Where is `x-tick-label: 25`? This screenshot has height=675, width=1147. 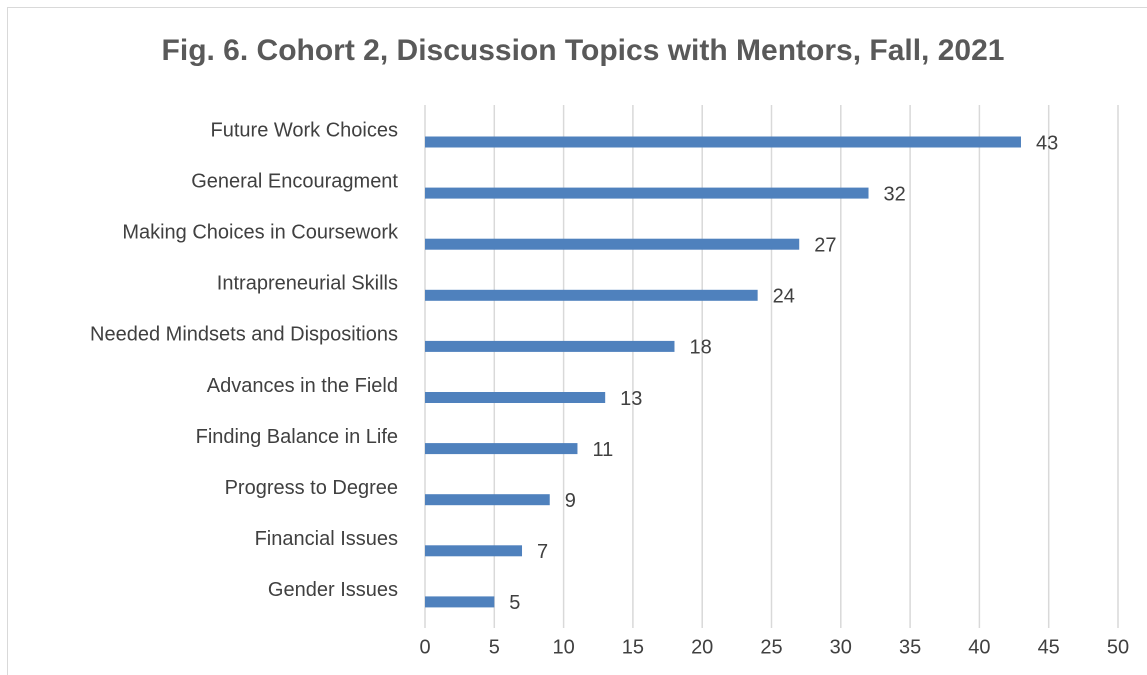
x-tick-label: 25 is located at coordinates (771, 647).